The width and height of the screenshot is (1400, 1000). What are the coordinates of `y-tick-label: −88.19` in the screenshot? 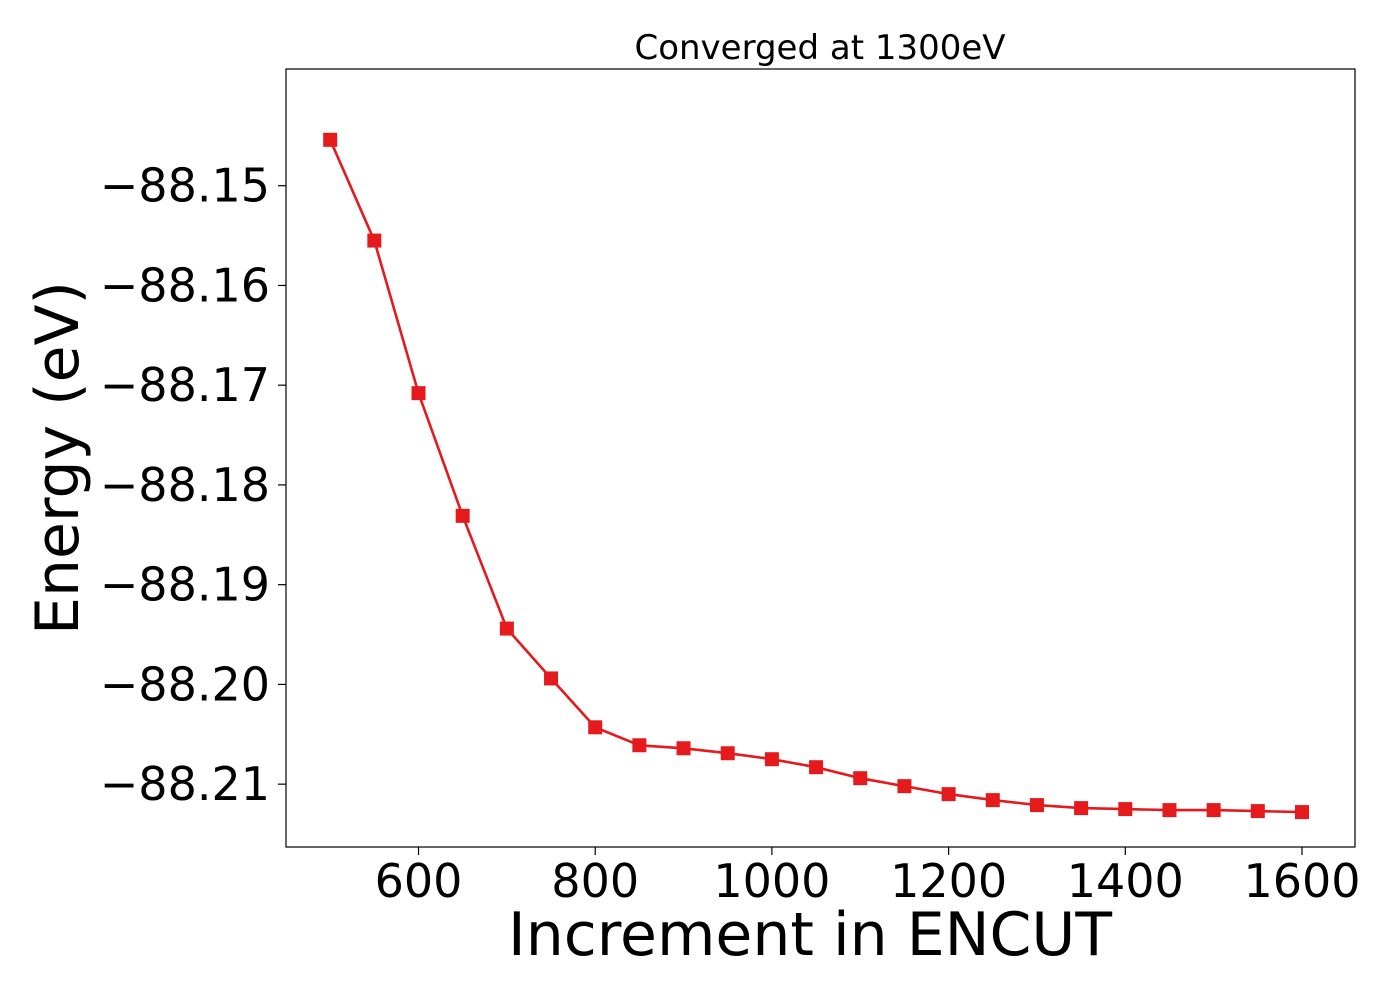 It's located at (185, 585).